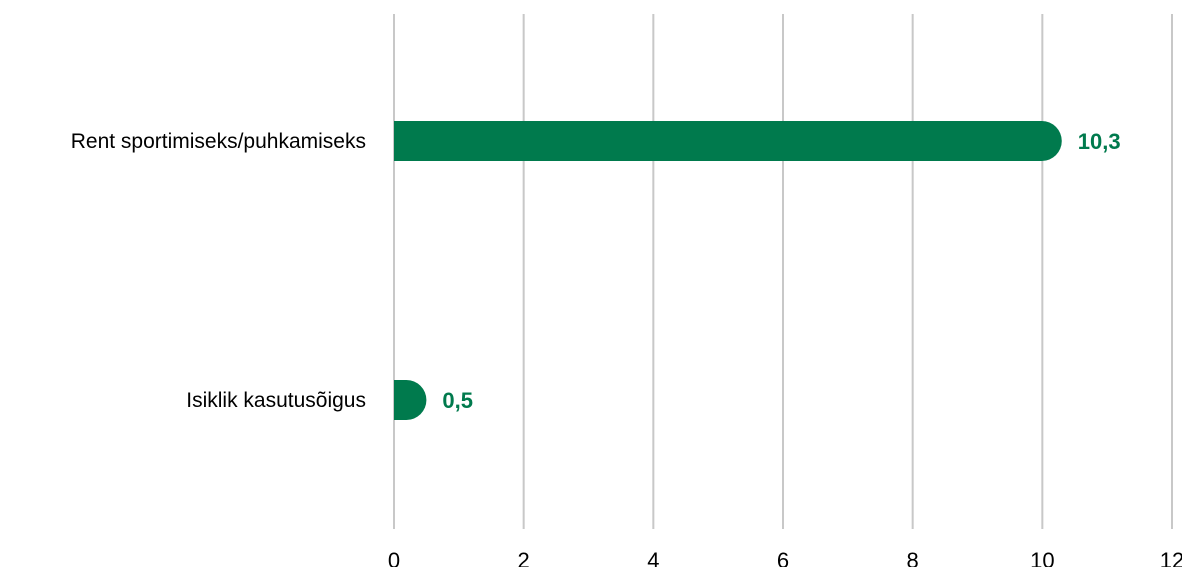 The image size is (1182, 567). I want to click on x-tick-label: 6, so click(783, 557).